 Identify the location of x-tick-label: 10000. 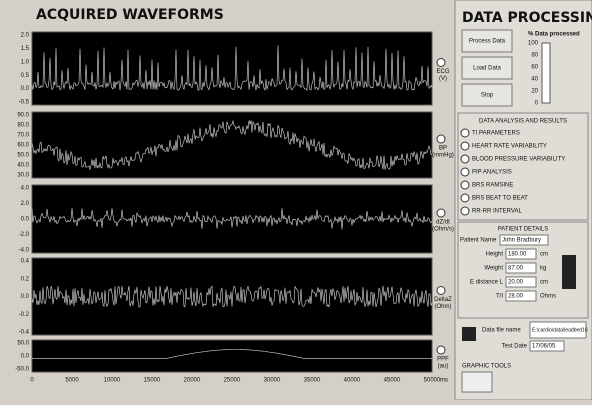
(112, 381).